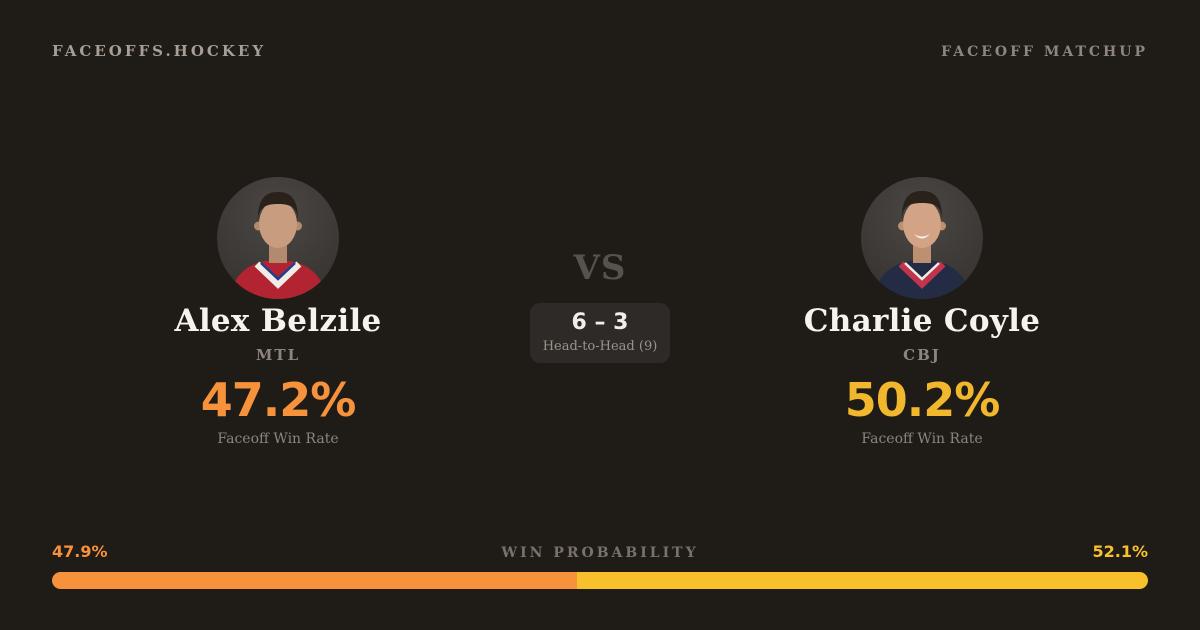 This screenshot has width=1200, height=630. Describe the element at coordinates (600, 268) in the screenshot. I see `vs-label: VS` at that location.